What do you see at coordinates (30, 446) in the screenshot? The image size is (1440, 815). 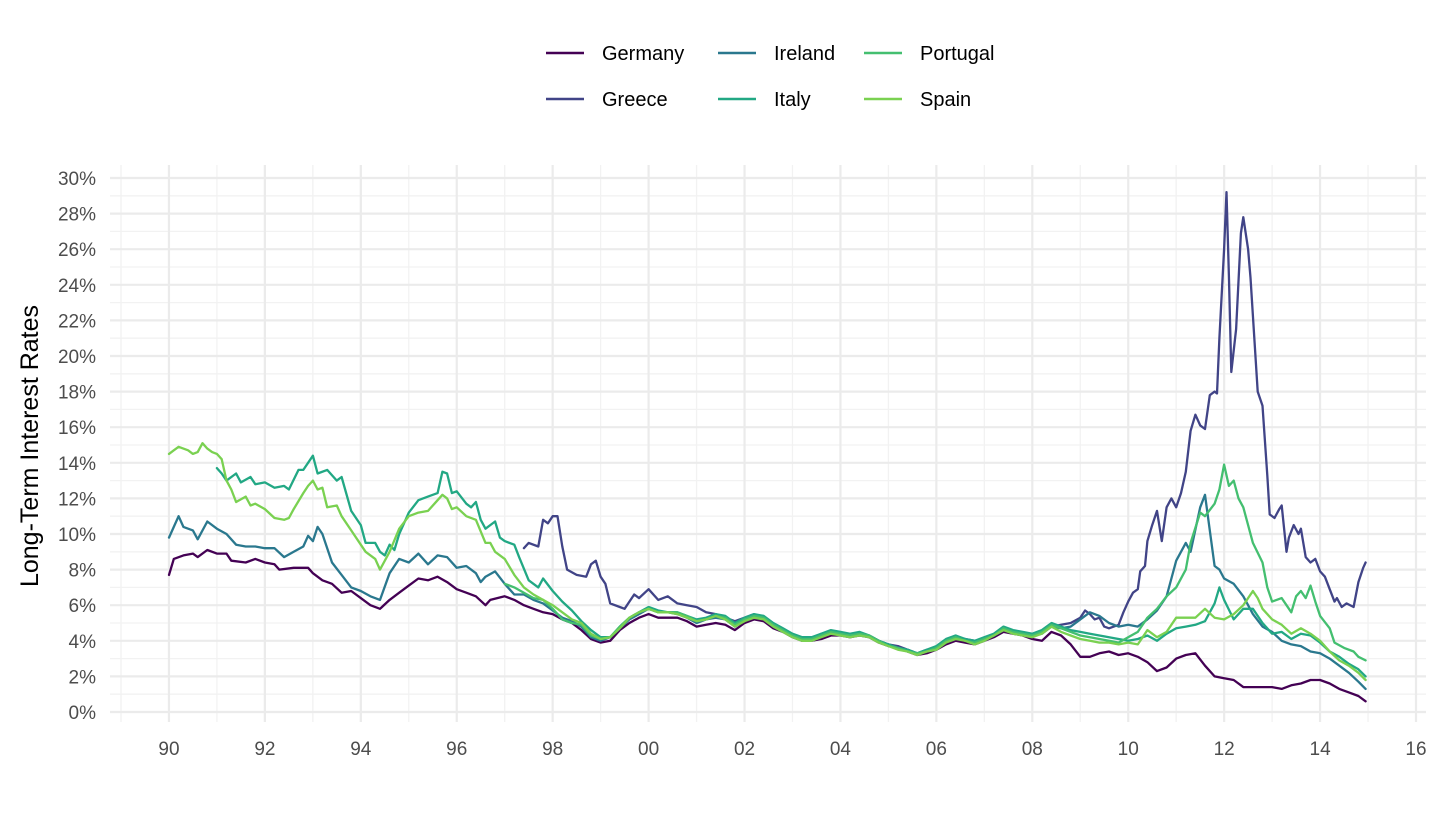 I see `y-axis-title: Long-Term Interest Rates` at bounding box center [30, 446].